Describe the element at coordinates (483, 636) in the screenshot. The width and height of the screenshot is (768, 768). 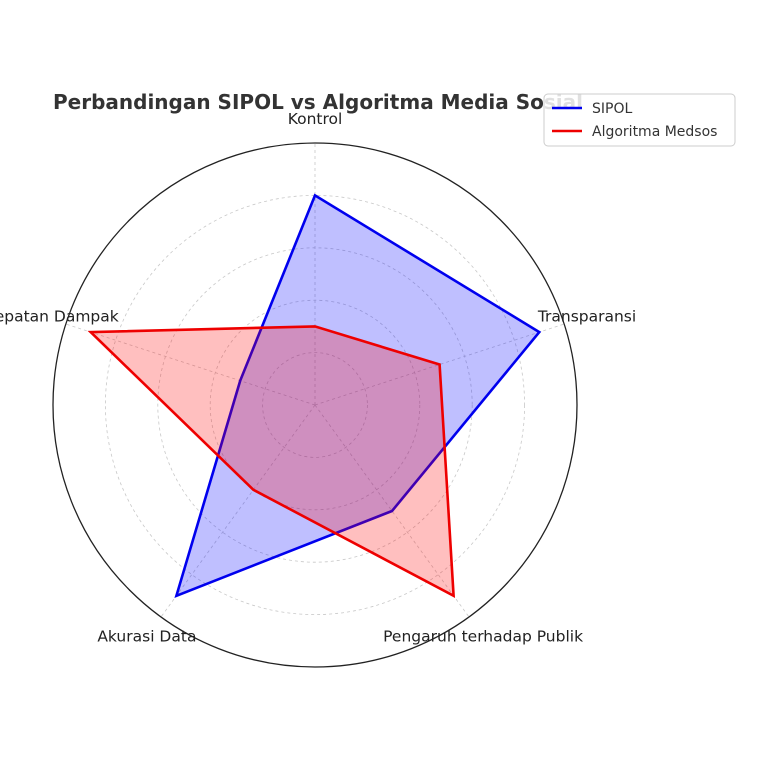
I see `axis-label: Pengaruh terhadap Publik` at that location.